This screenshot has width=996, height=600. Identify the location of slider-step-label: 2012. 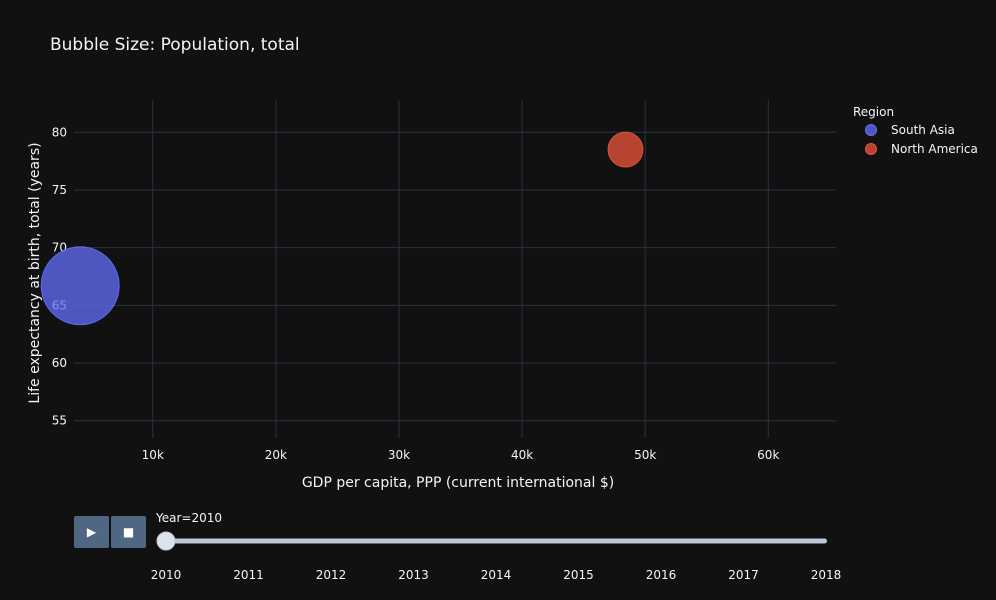
(331, 575).